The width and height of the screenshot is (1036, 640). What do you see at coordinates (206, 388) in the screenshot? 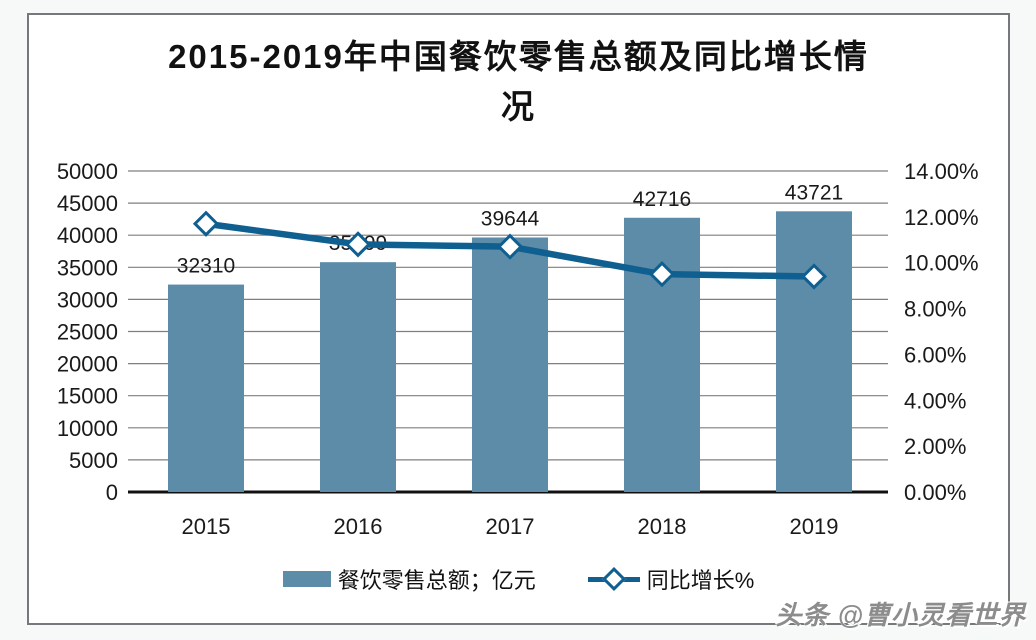
I see `bar-2015` at bounding box center [206, 388].